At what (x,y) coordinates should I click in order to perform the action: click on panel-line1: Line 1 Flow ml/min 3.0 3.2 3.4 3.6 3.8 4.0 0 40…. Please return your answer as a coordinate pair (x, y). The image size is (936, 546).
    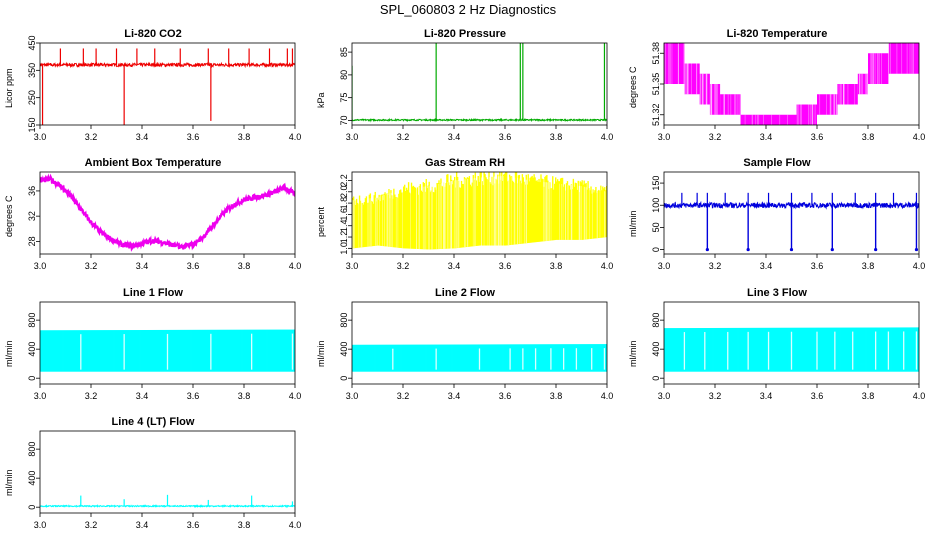
    Looking at the image, I should click on (153, 352).